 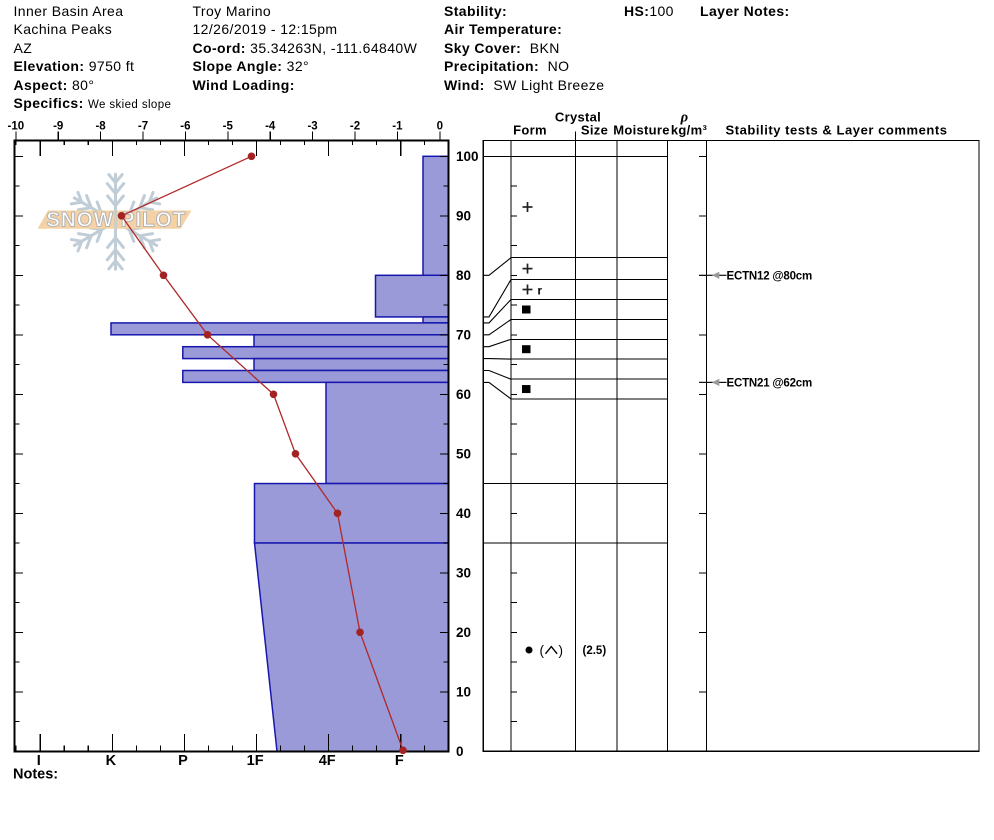 I want to click on svg-text: ECTN21 @62cm, so click(x=770, y=384).